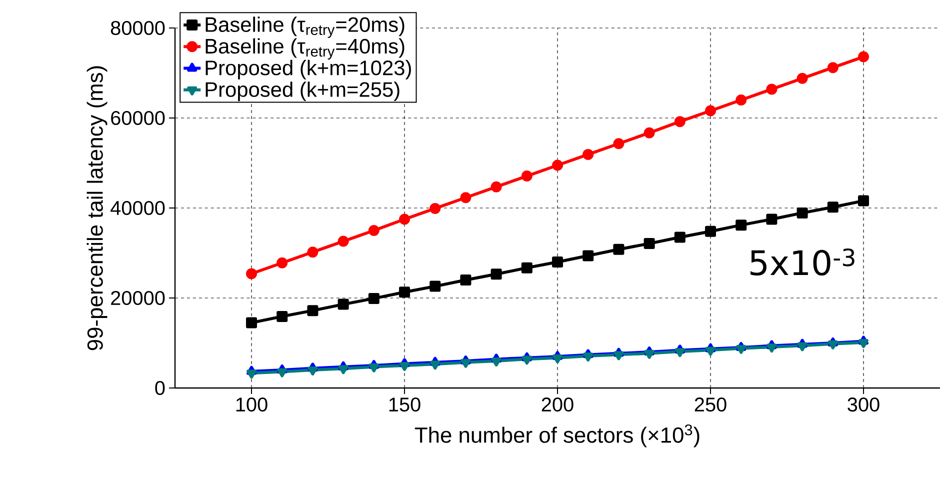  Describe the element at coordinates (558, 405) in the screenshot. I see `x-tick-label: 200` at that location.